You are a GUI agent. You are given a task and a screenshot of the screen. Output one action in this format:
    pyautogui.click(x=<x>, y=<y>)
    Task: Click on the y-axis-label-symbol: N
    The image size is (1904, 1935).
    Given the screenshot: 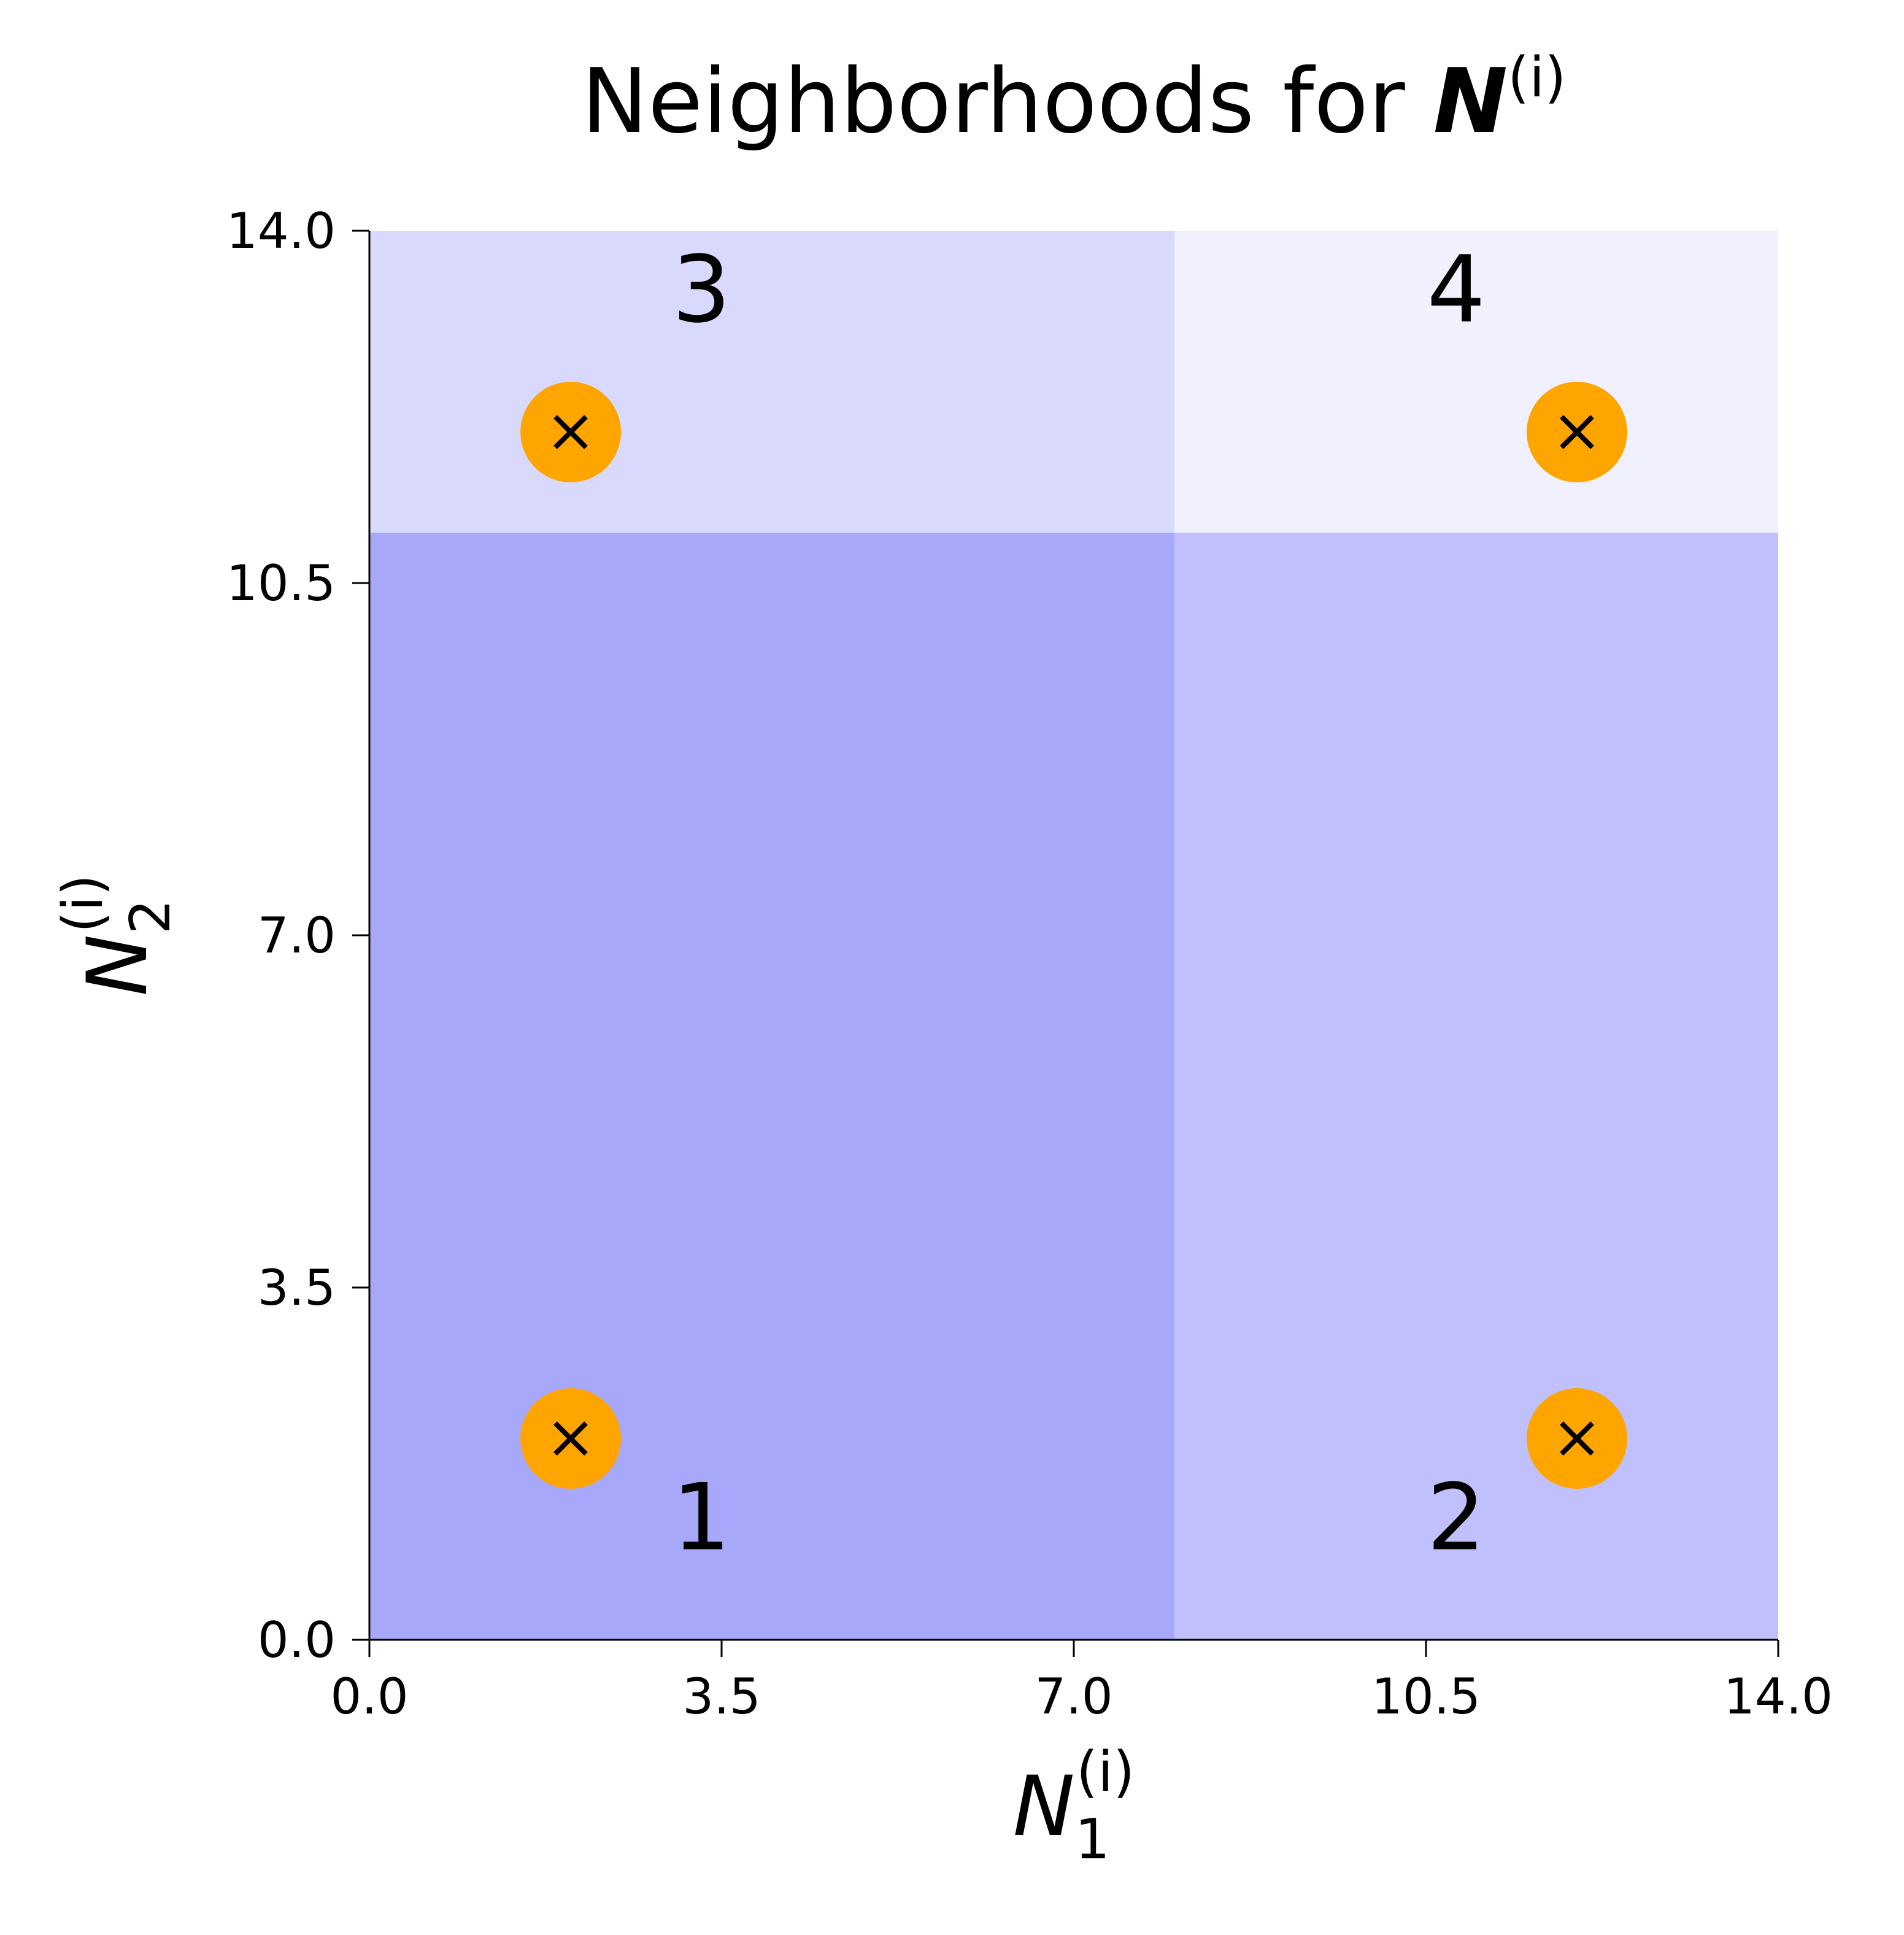 What is the action you would take?
    pyautogui.click(x=117, y=965)
    